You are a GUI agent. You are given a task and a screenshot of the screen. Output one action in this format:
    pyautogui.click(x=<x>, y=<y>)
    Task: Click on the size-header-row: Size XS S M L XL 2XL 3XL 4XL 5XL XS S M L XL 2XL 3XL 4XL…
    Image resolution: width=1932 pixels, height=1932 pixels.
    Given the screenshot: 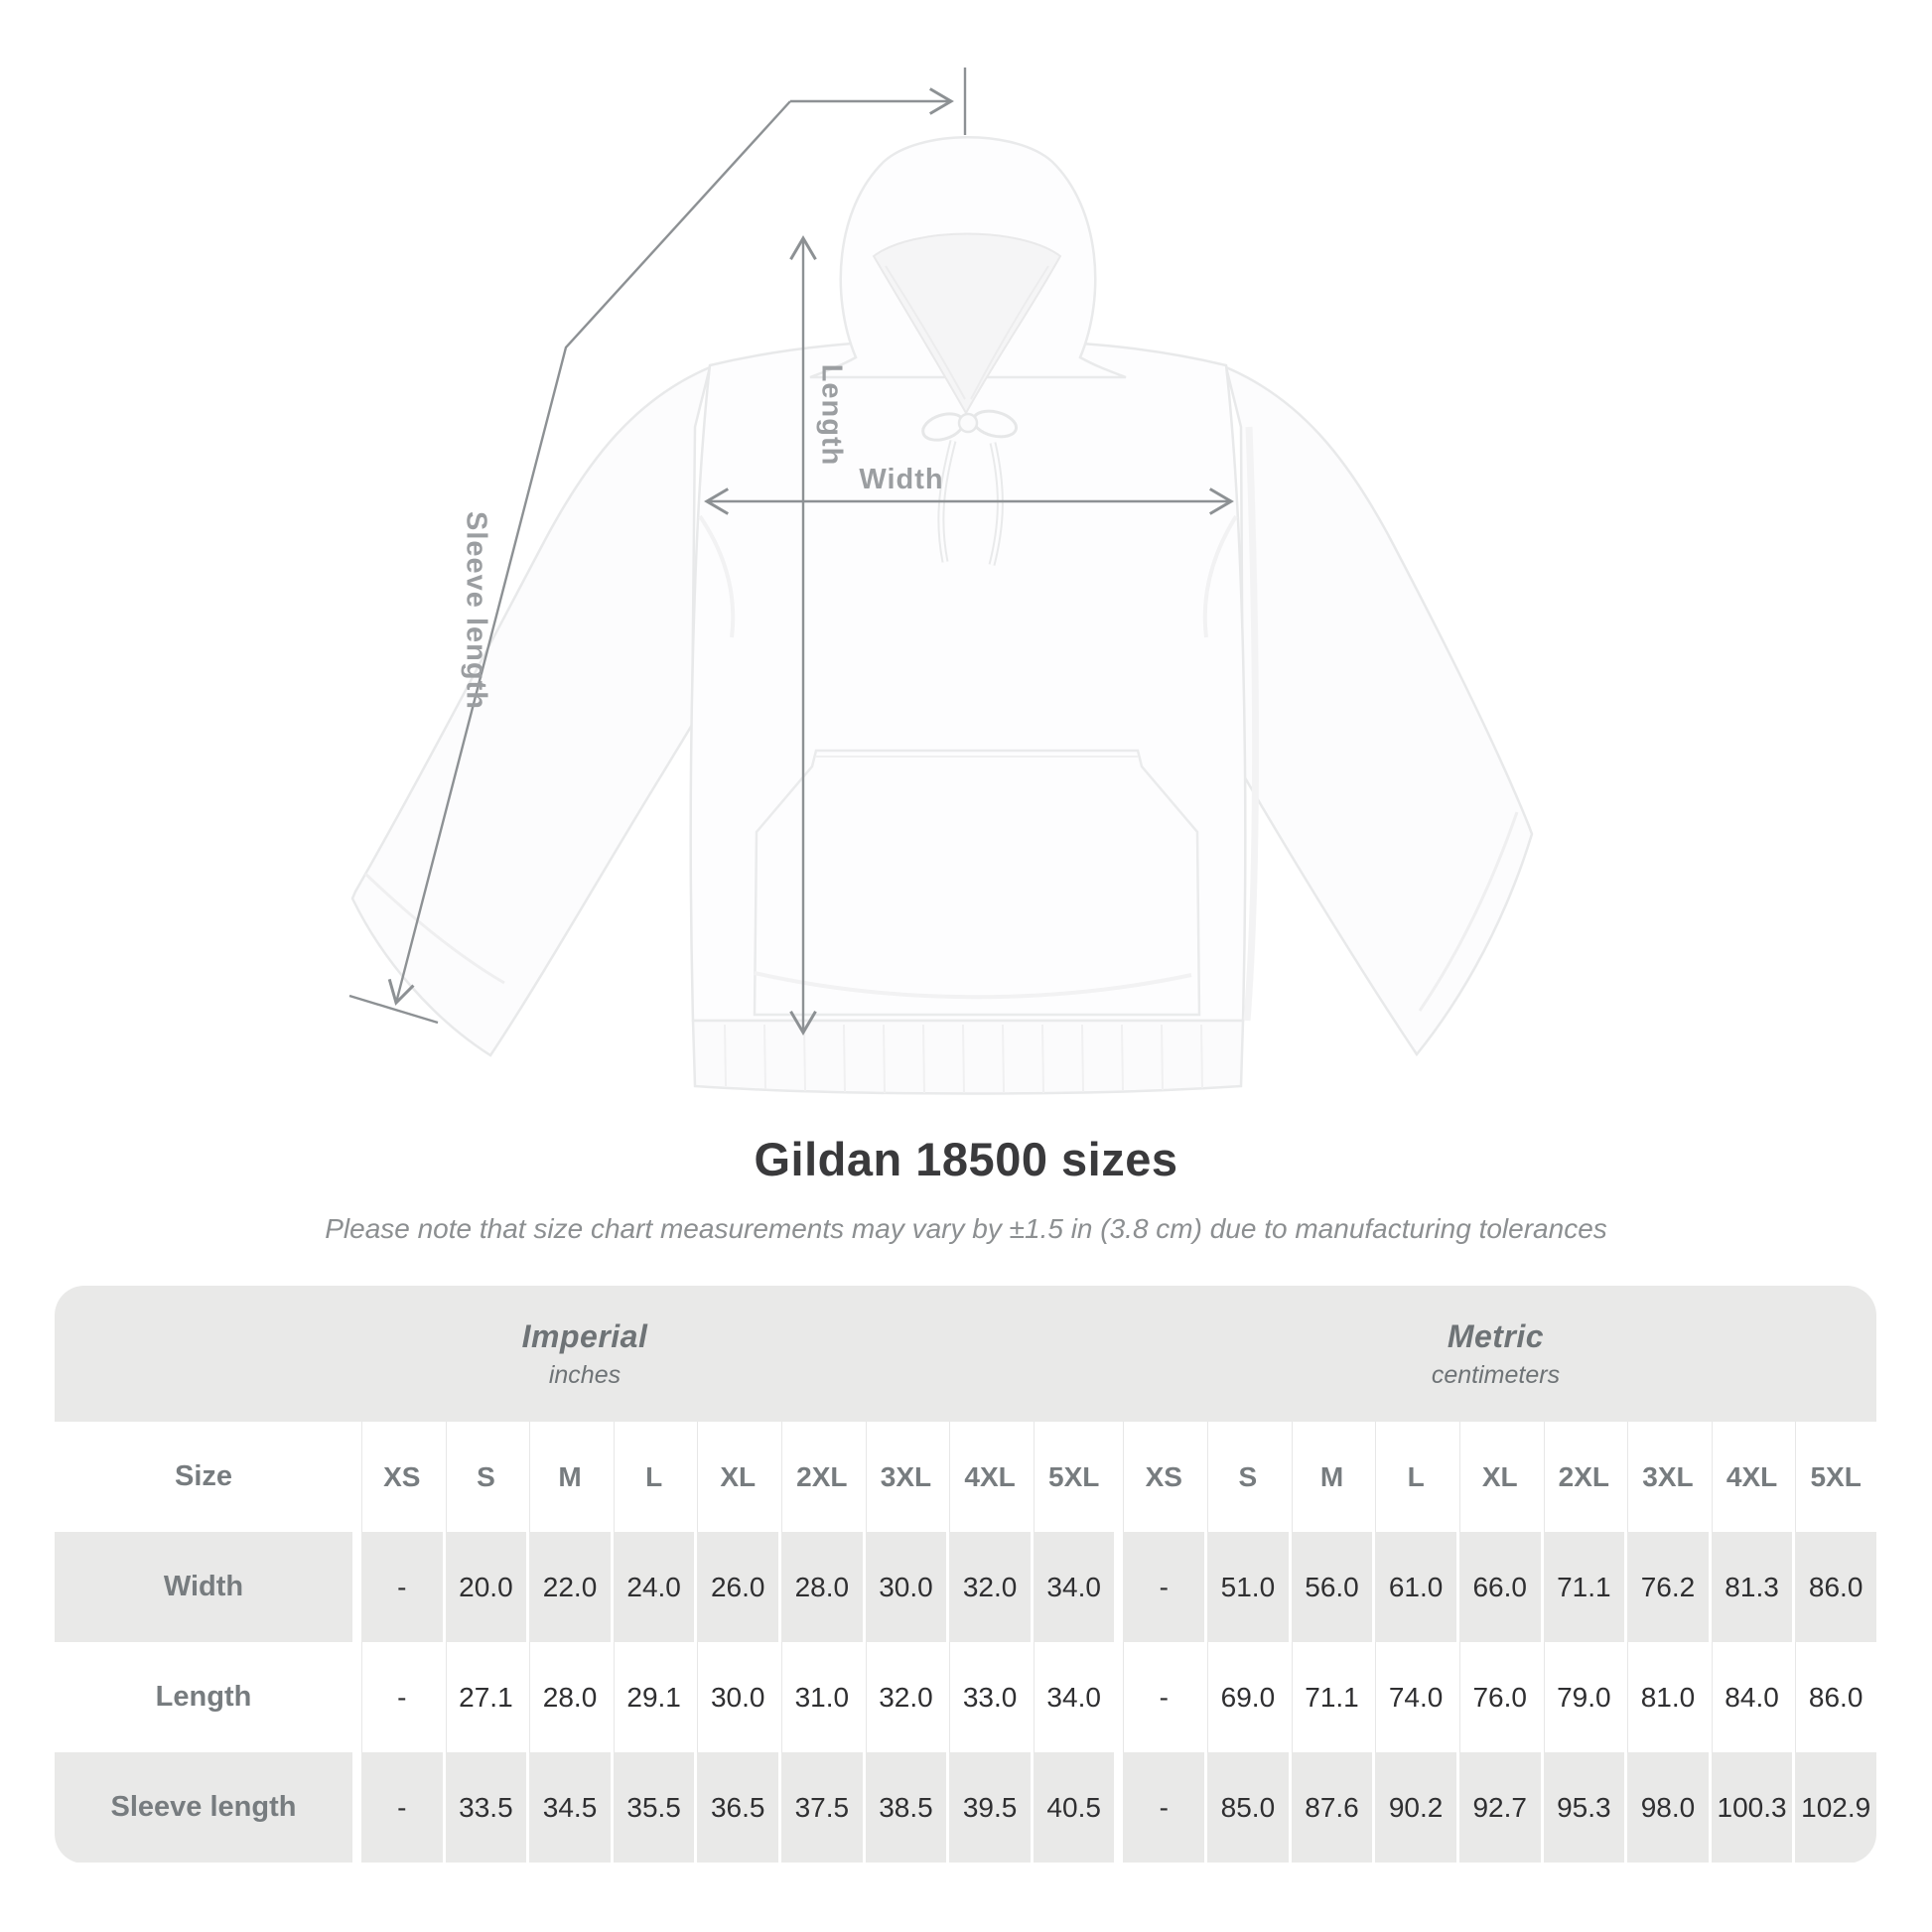 What is the action you would take?
    pyautogui.click(x=966, y=1477)
    